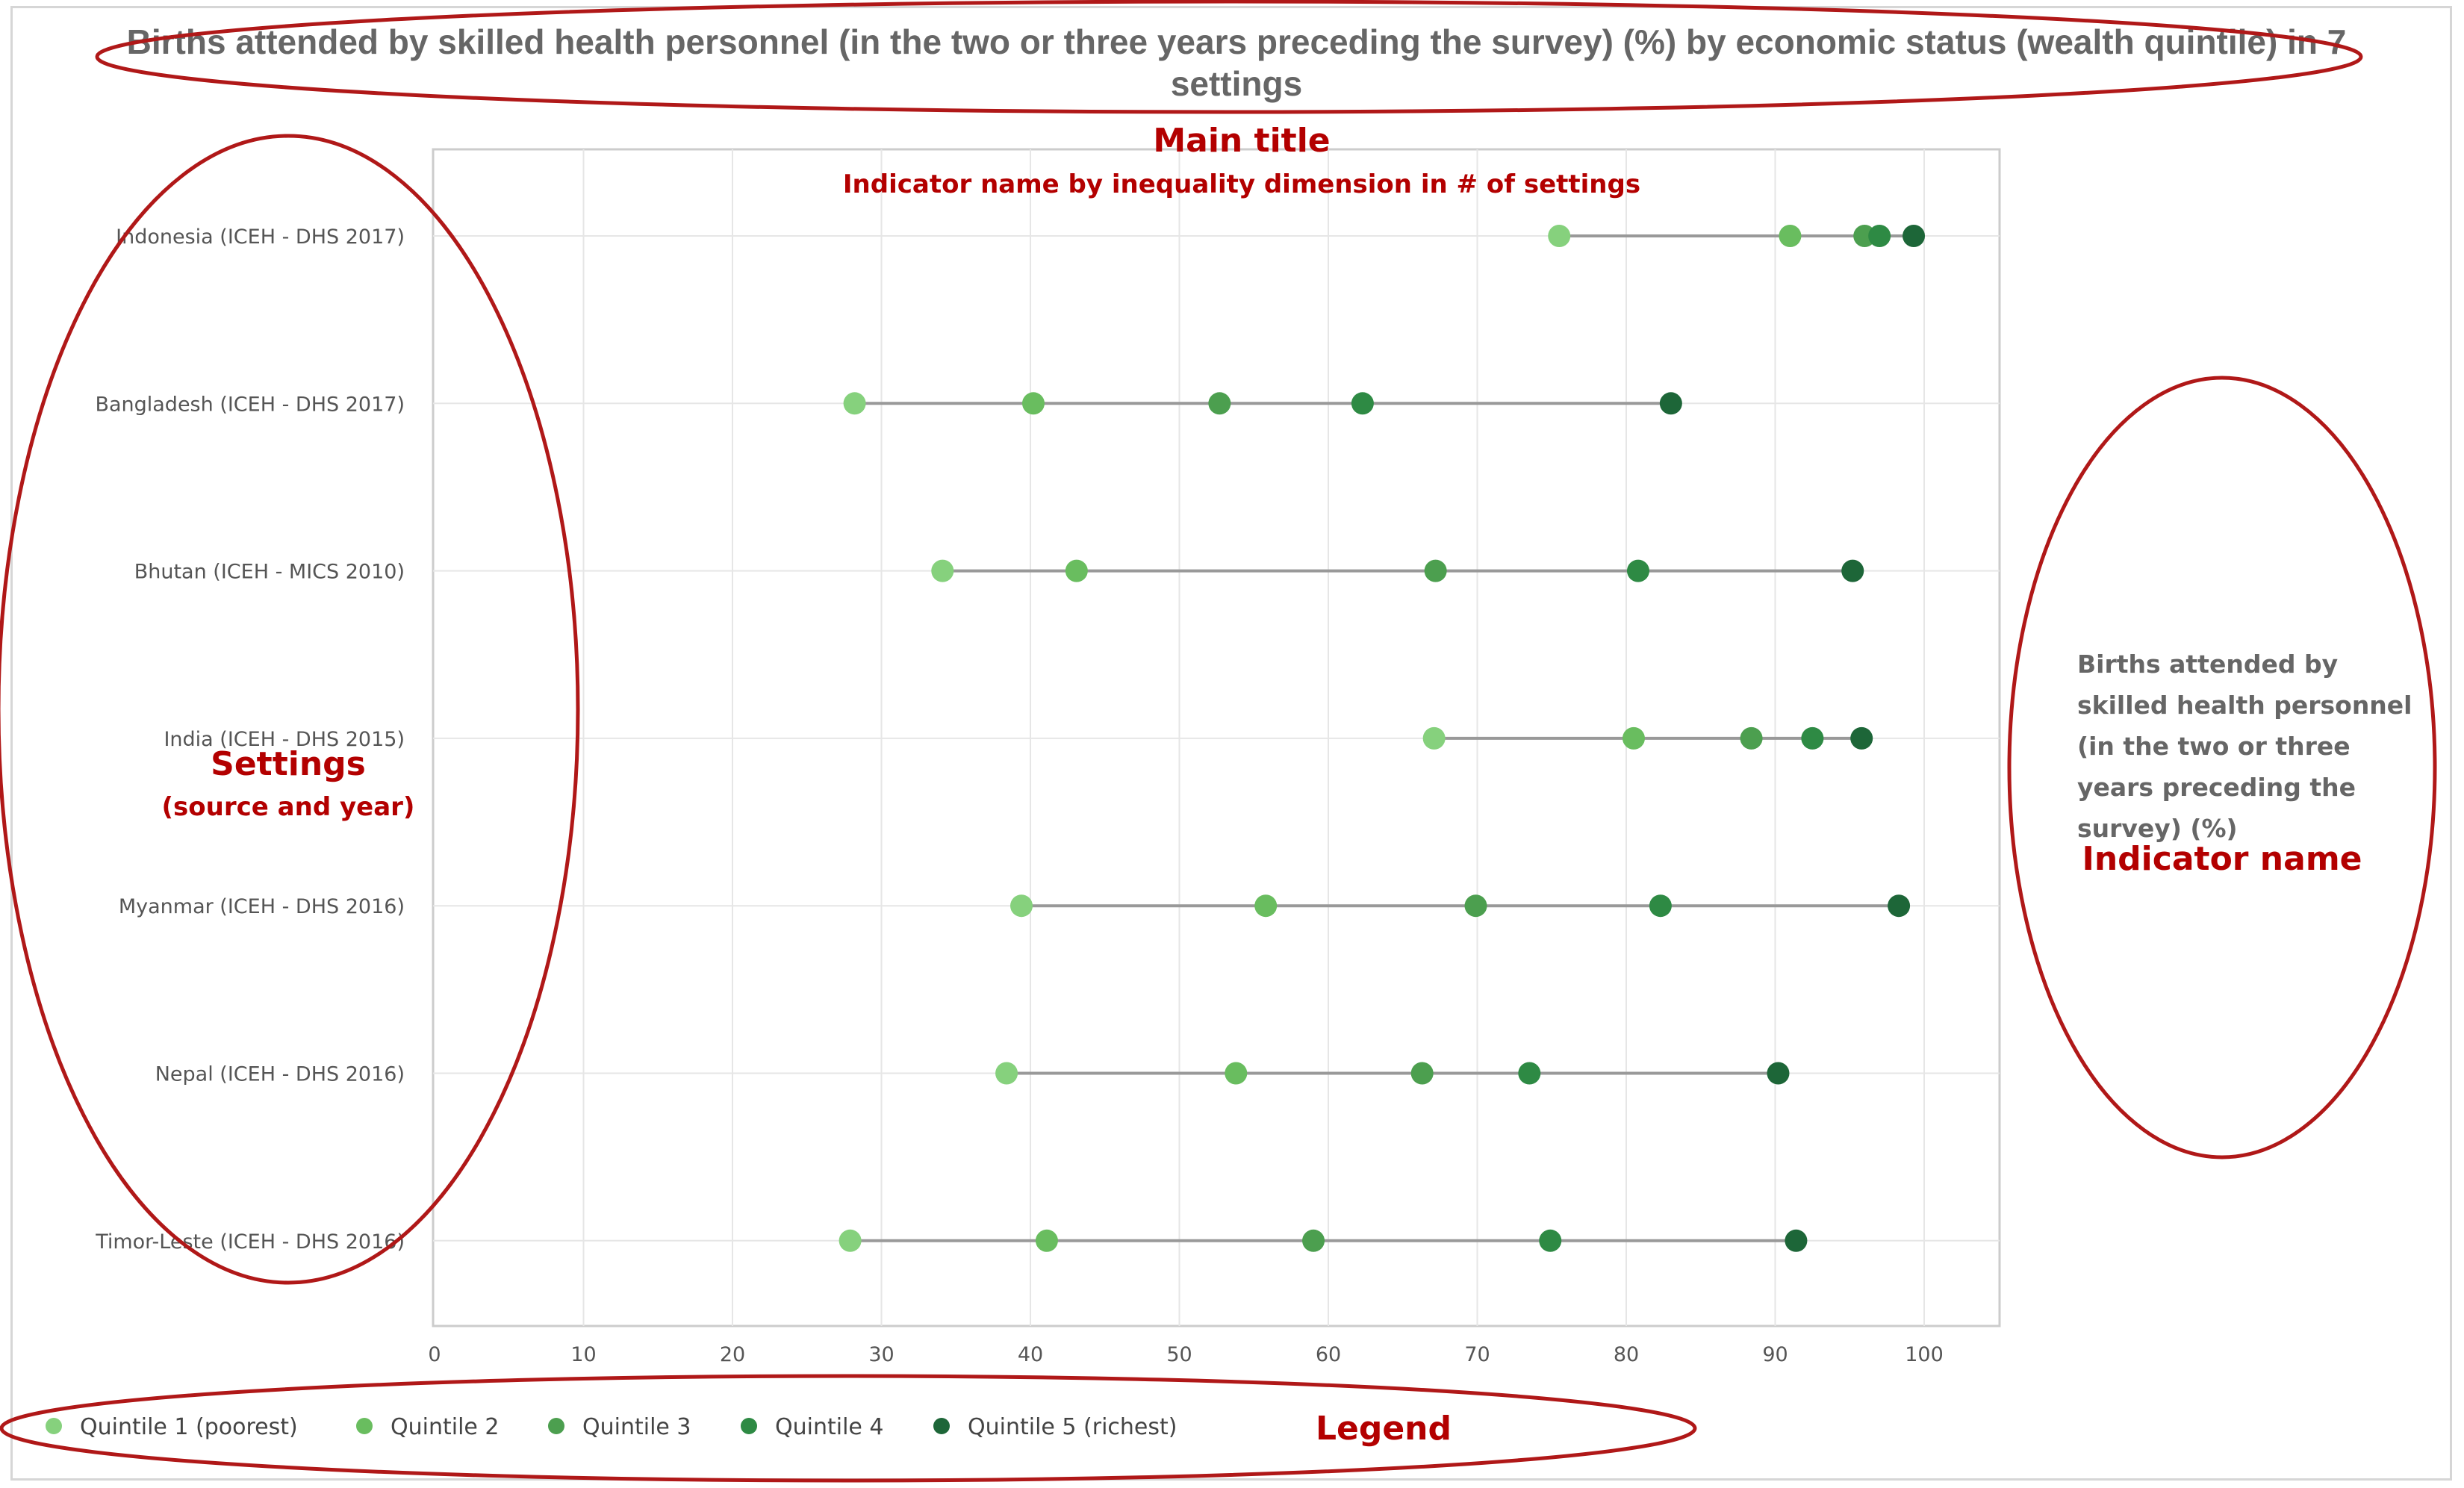 The width and height of the screenshot is (2464, 1488). I want to click on indicator-name-line: Births attended by, so click(2207, 664).